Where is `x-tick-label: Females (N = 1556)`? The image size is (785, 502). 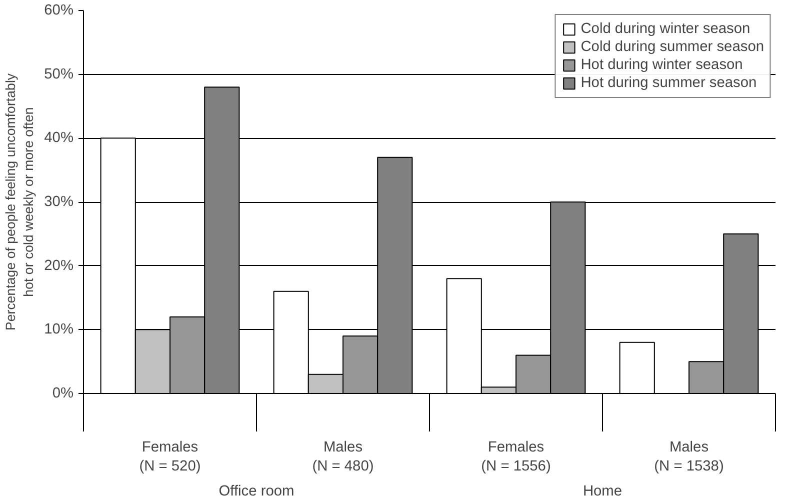
x-tick-label: Females (N = 1556) is located at coordinates (516, 457).